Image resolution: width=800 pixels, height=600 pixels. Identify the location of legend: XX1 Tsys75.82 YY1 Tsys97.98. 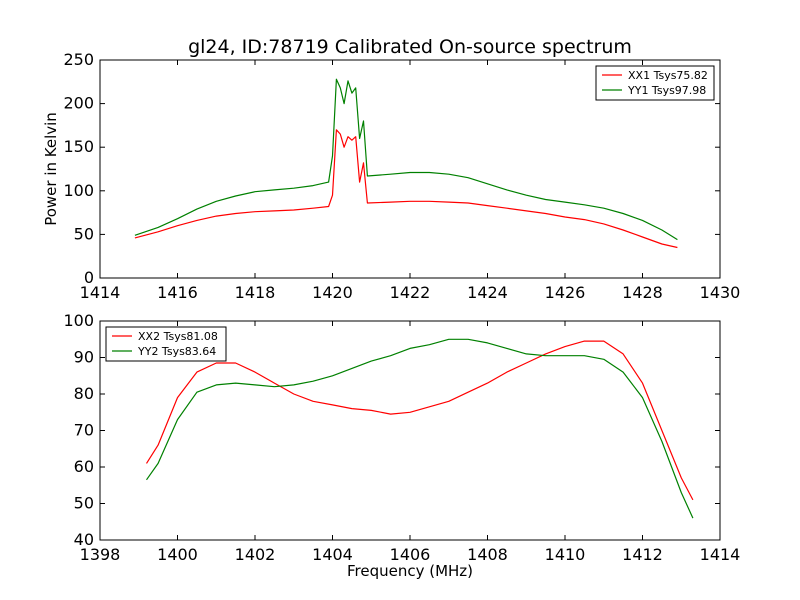
(655, 83).